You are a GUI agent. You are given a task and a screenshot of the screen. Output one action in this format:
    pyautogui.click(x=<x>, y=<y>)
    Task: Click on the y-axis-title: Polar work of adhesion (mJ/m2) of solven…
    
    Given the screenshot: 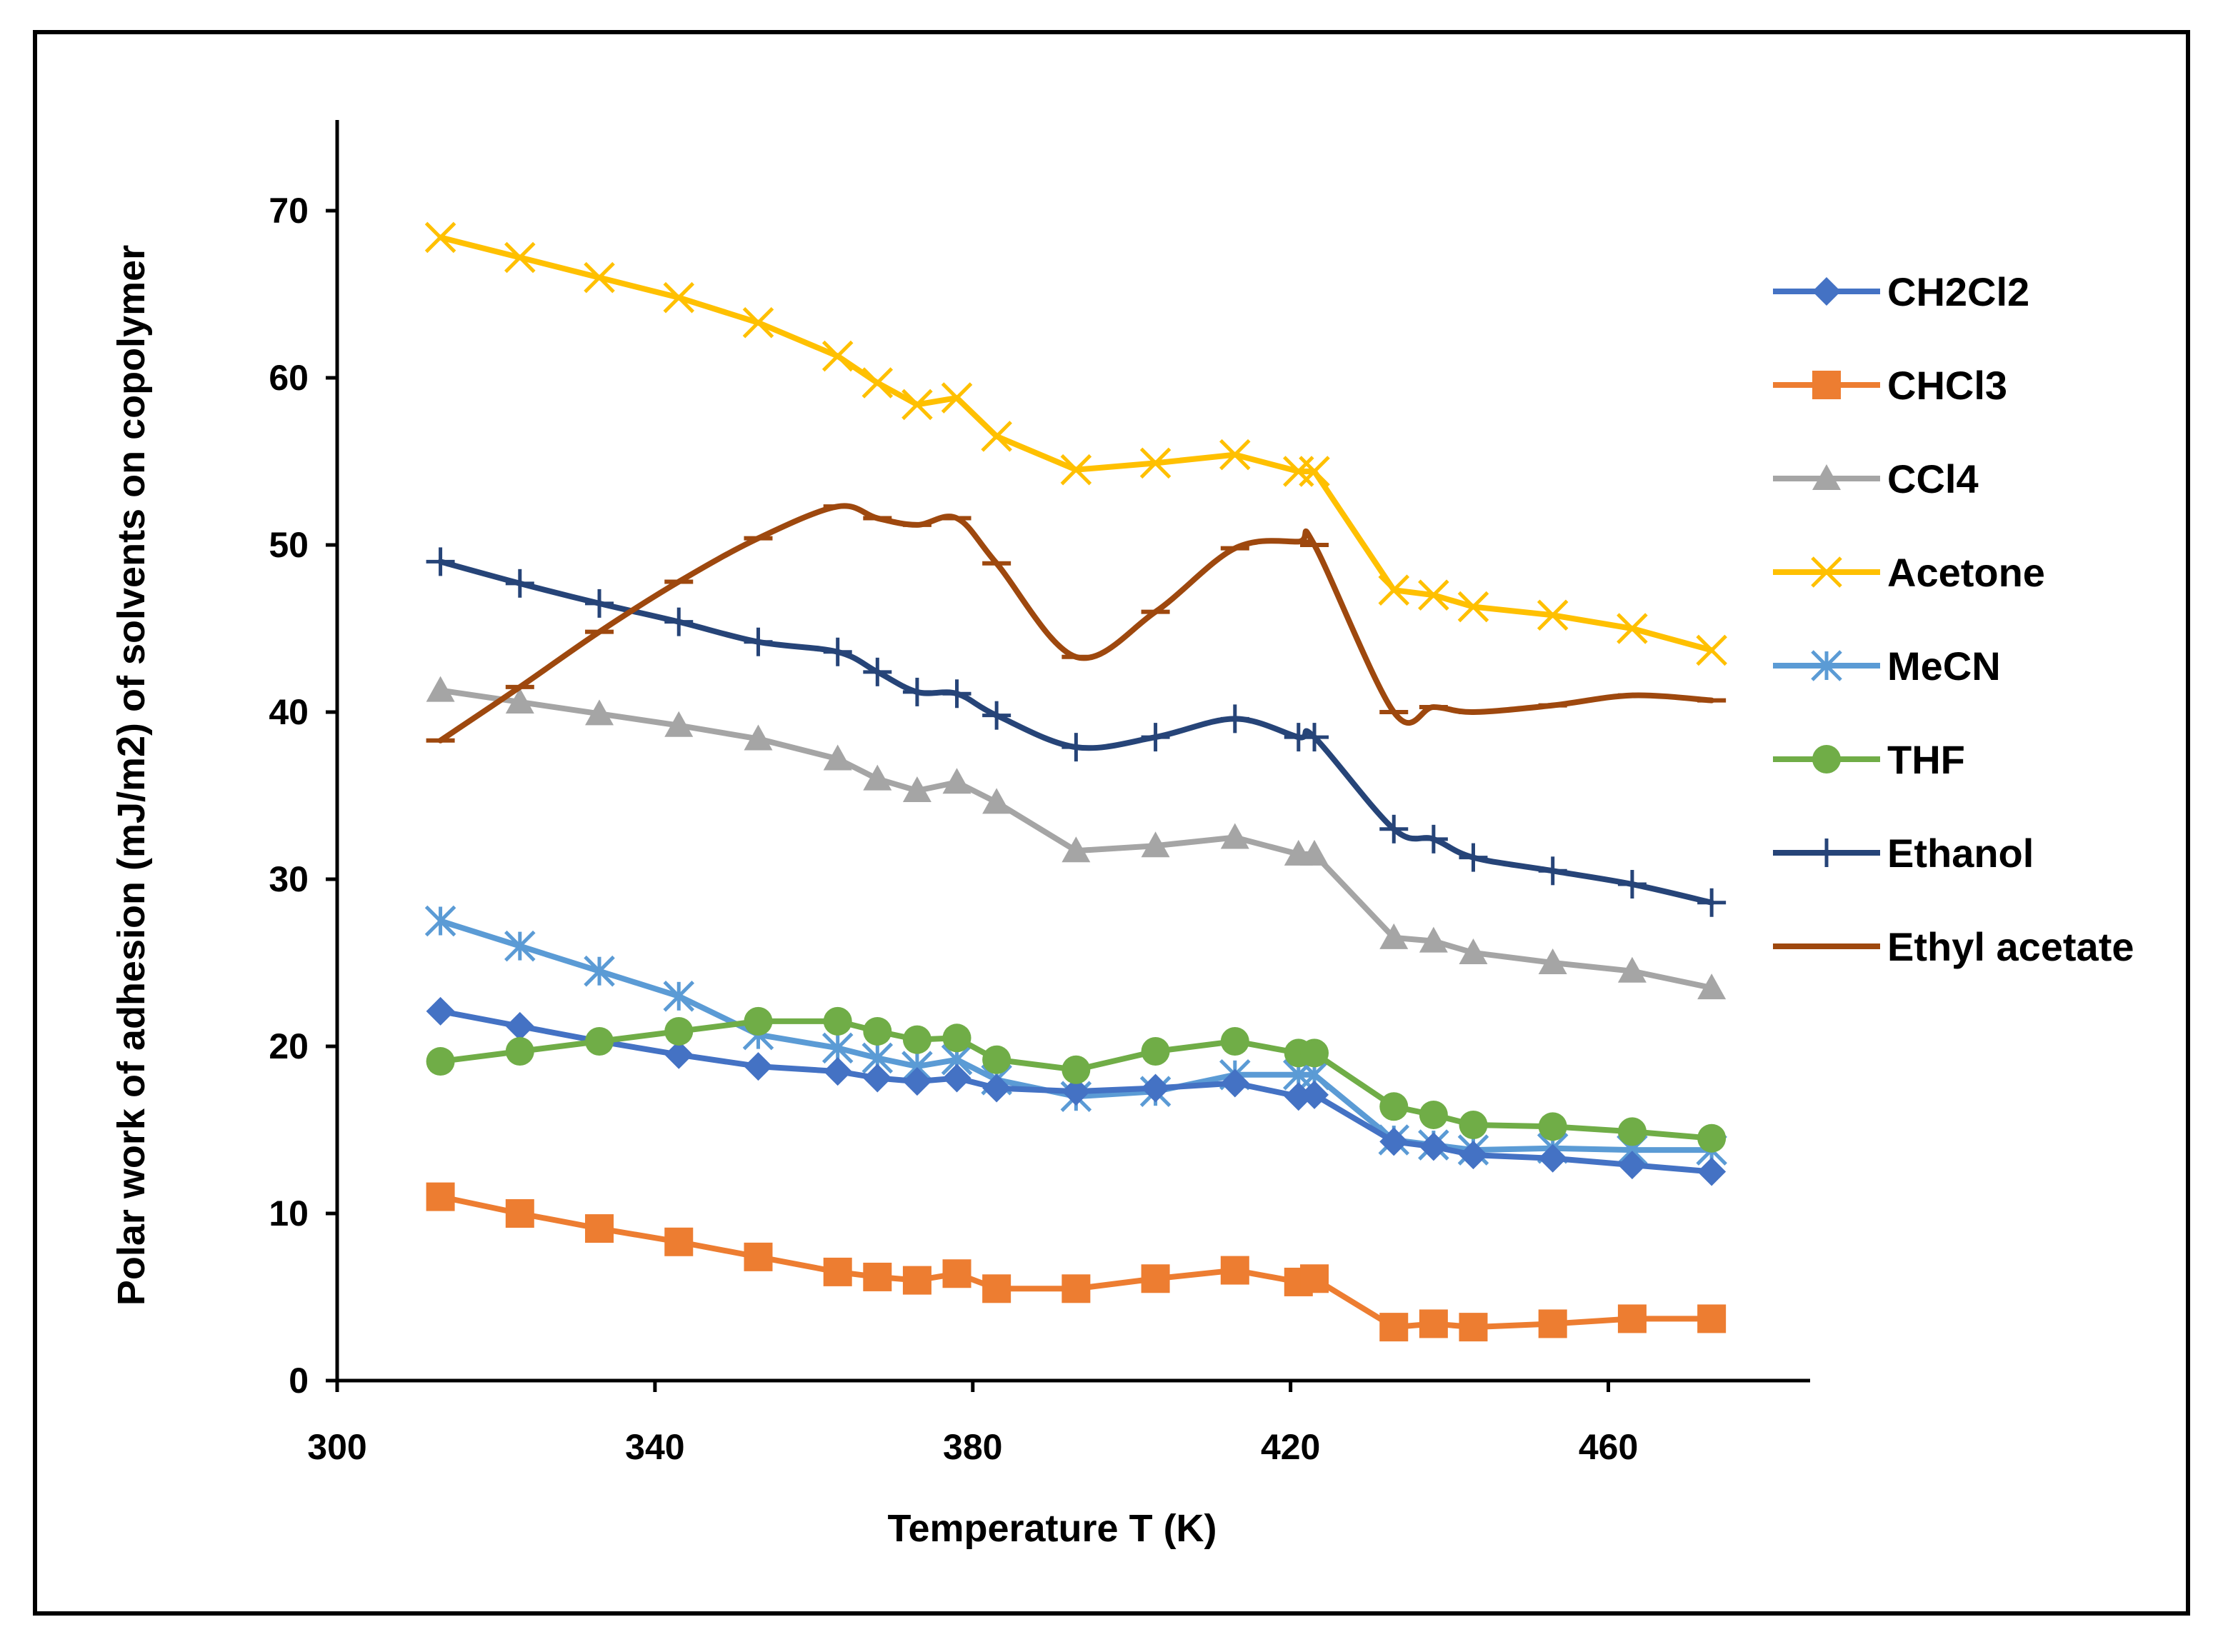 What is the action you would take?
    pyautogui.click(x=131, y=775)
    